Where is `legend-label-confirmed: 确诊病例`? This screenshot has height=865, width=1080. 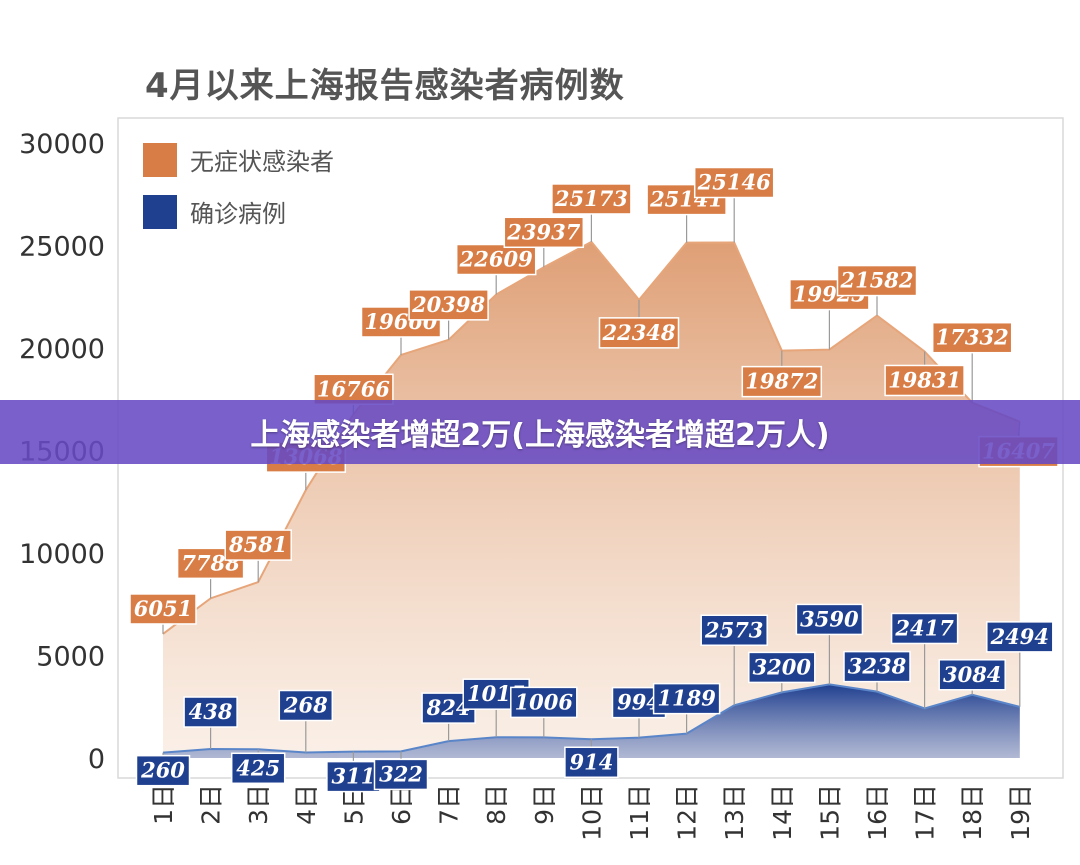
legend-label-confirmed: 确诊病例 is located at coordinates (238, 214).